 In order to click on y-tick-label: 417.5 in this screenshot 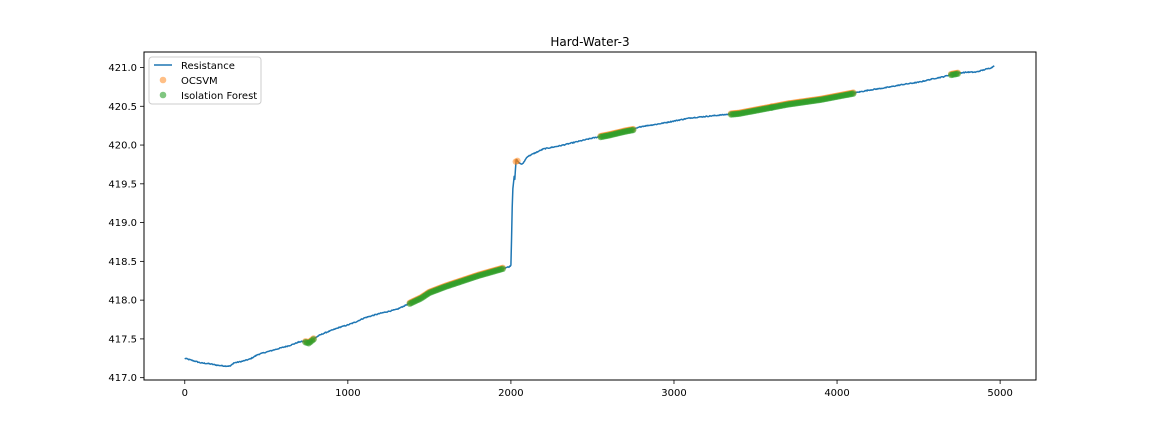, I will do `click(122, 339)`.